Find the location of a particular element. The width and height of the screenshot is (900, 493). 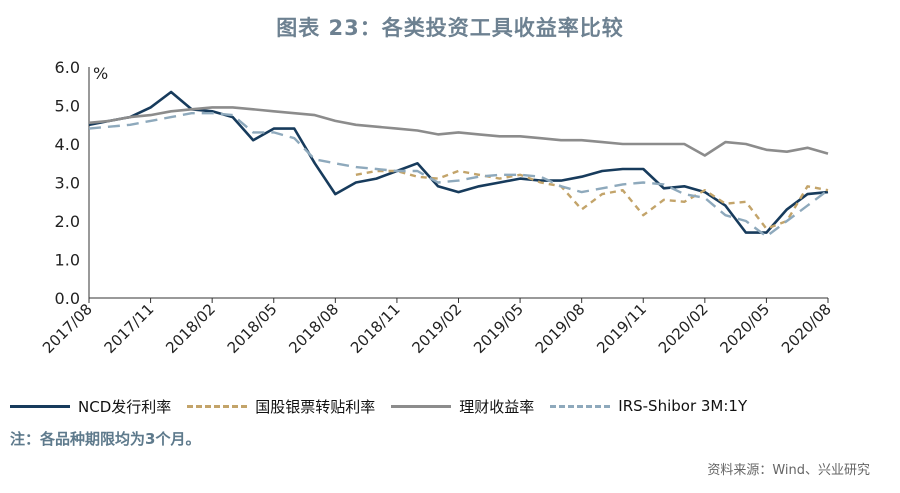

legend-item-1: NCD发行利率 is located at coordinates (90, 406).